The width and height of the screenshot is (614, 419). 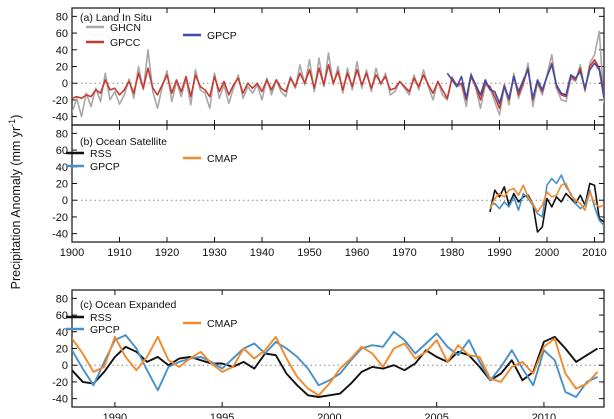 What do you see at coordinates (262, 253) in the screenshot?
I see `x-tick-label: 1940` at bounding box center [262, 253].